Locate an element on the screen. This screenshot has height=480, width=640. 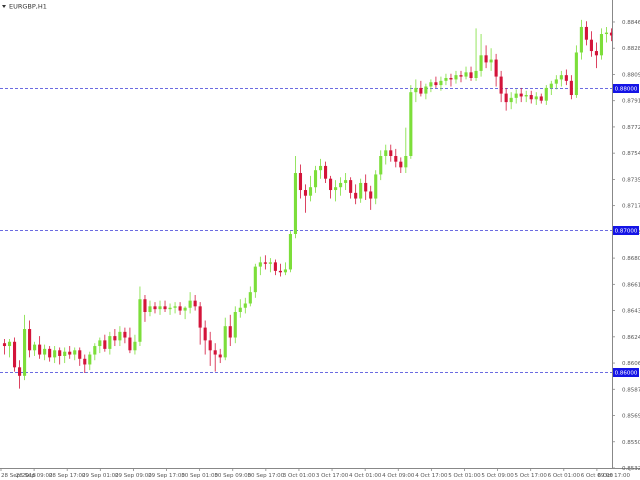
x-tick-label: 5 Oct 01:00 is located at coordinates (464, 476).